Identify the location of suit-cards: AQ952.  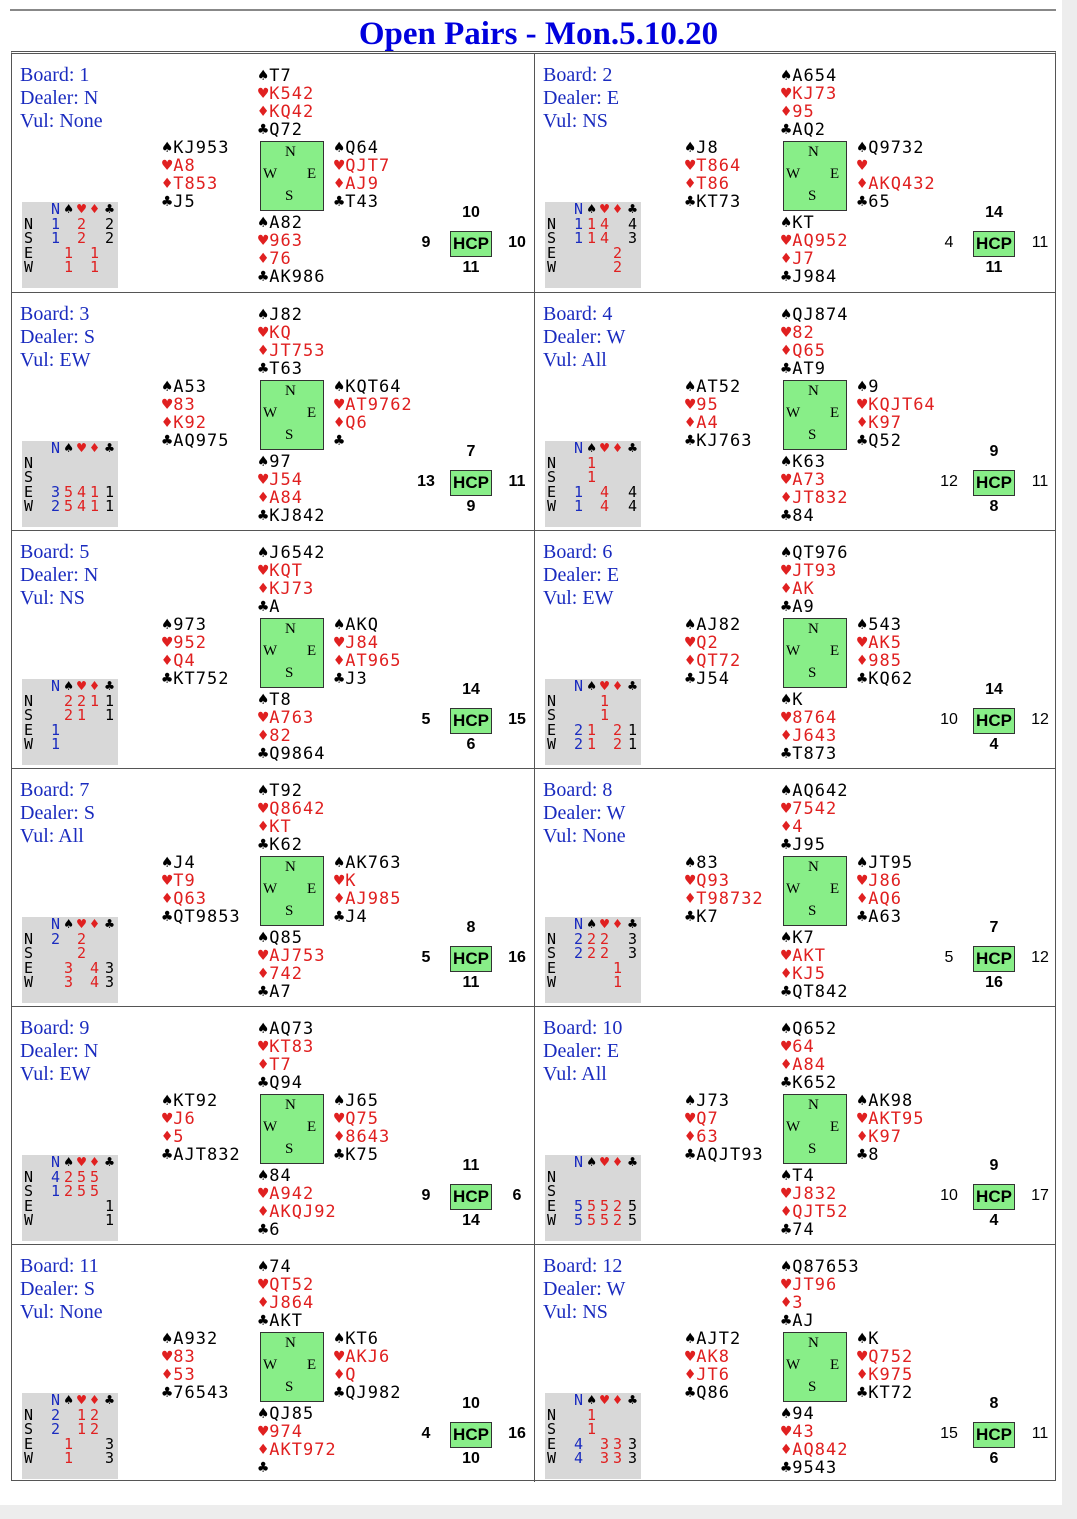
(820, 241).